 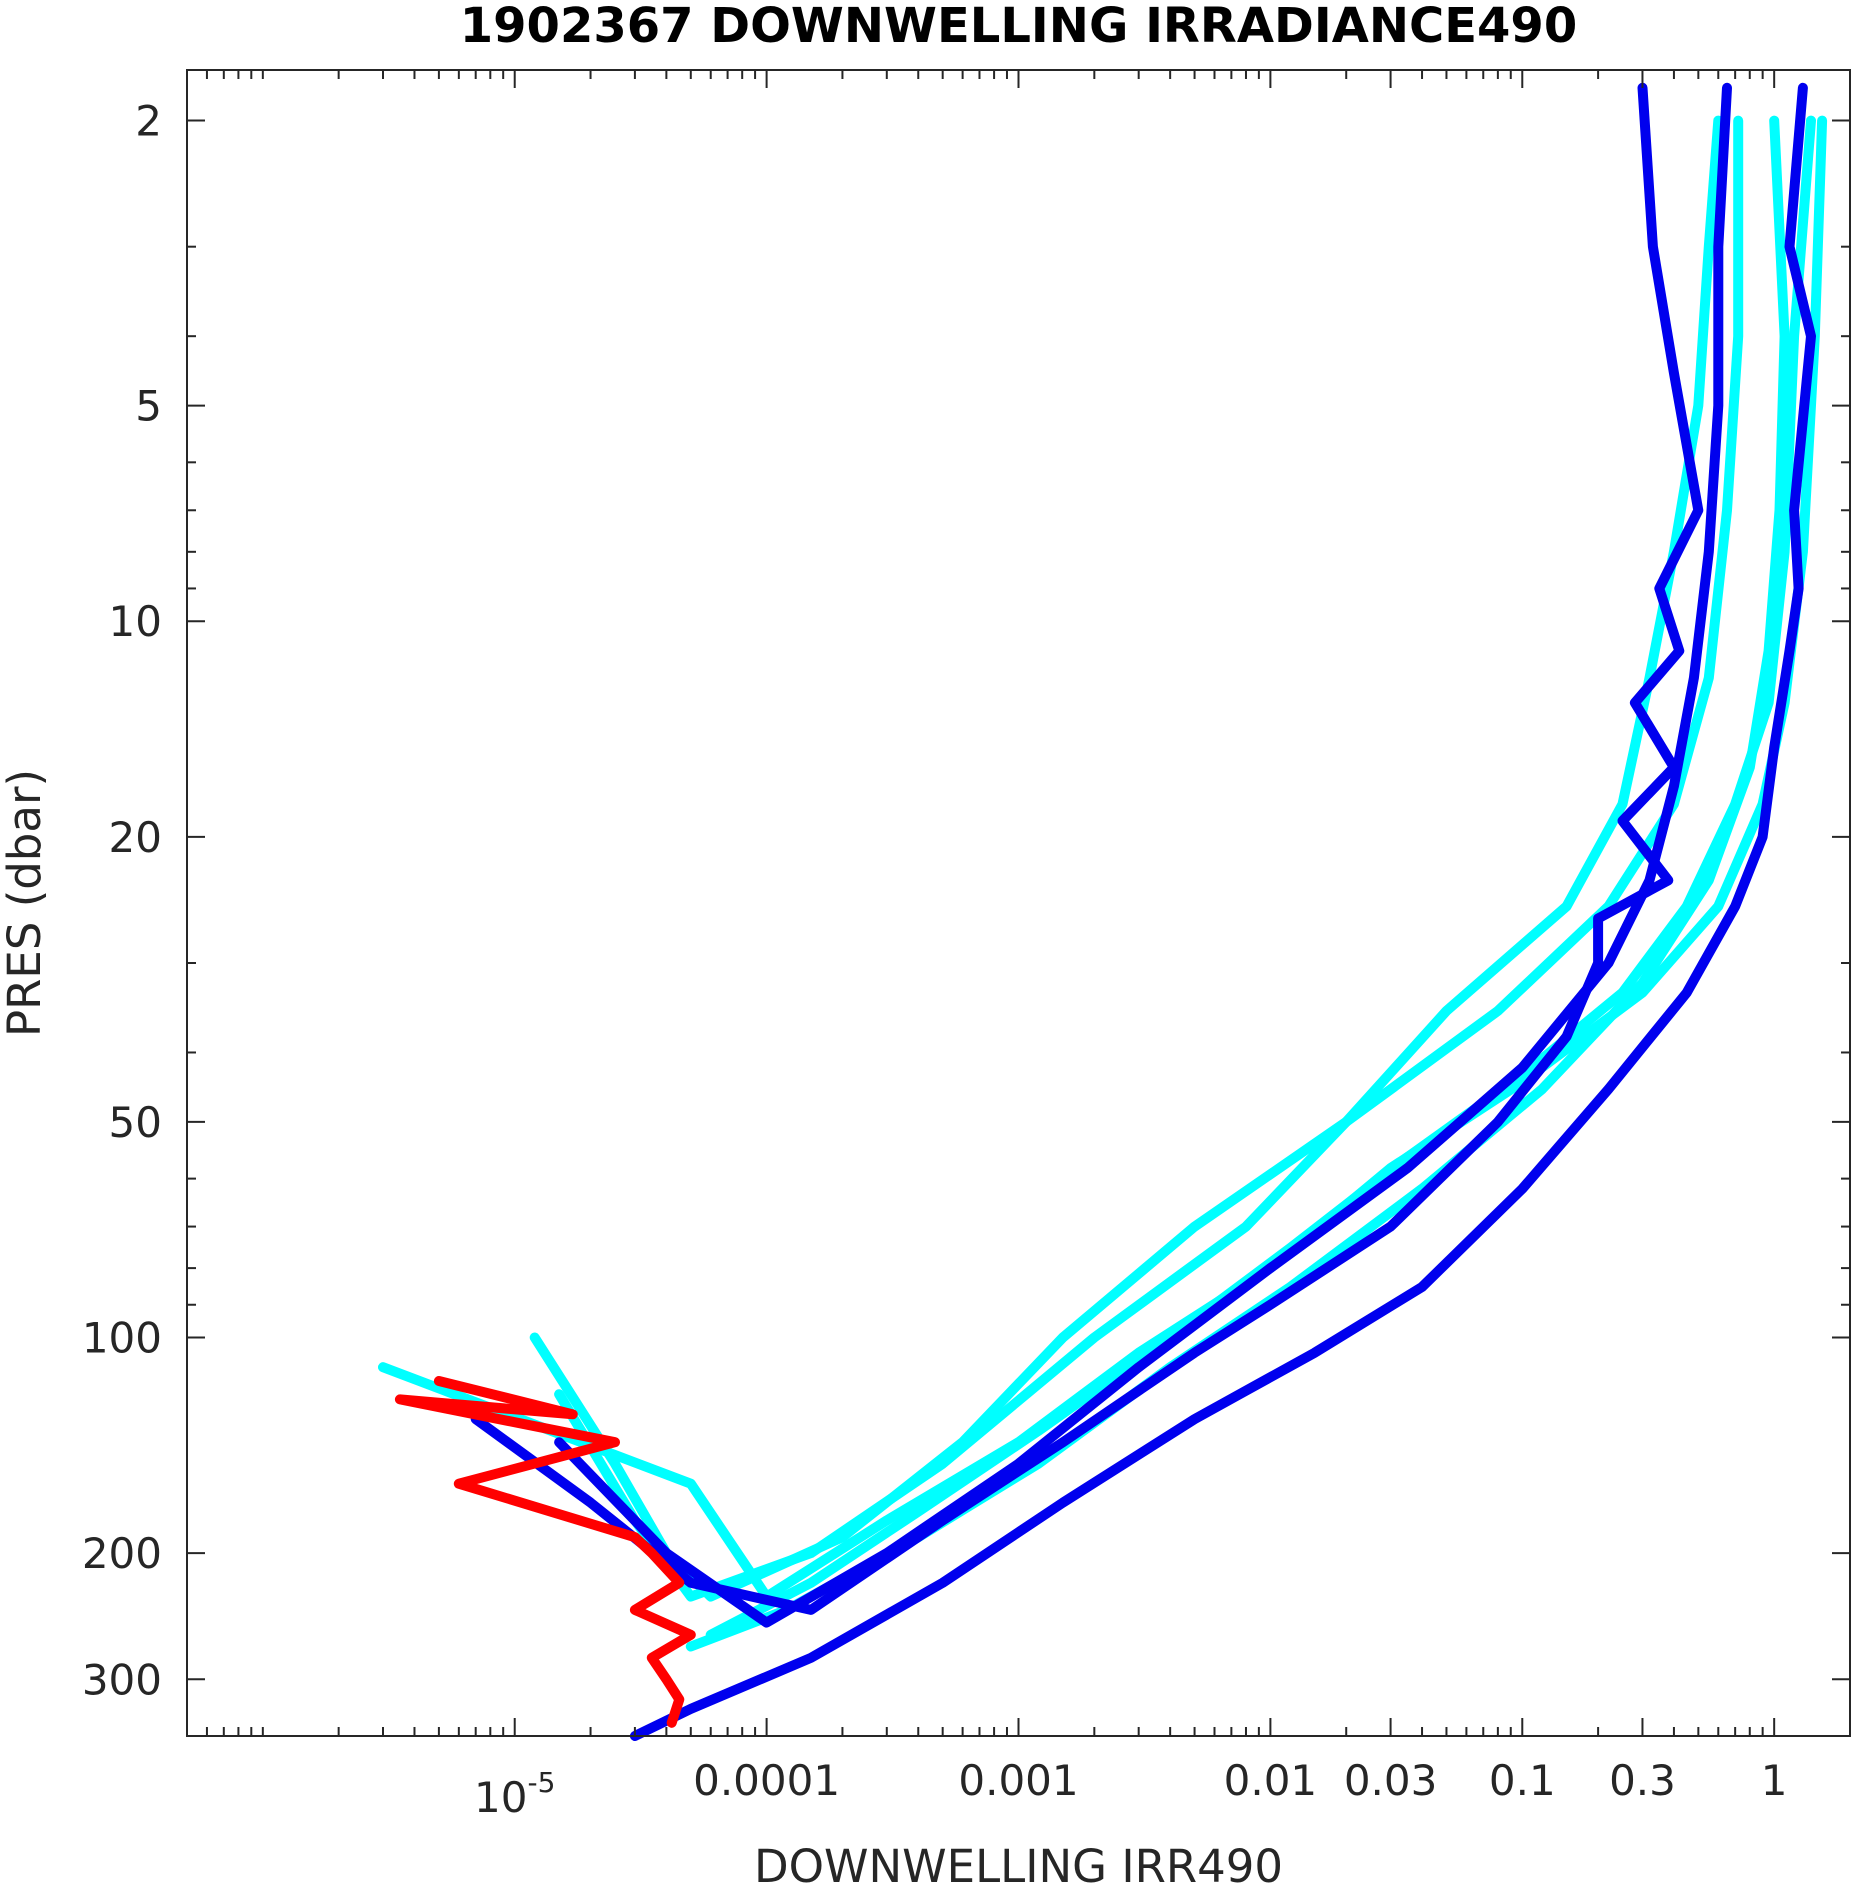 What do you see at coordinates (148, 121) in the screenshot?
I see `y-tick-label: 2` at bounding box center [148, 121].